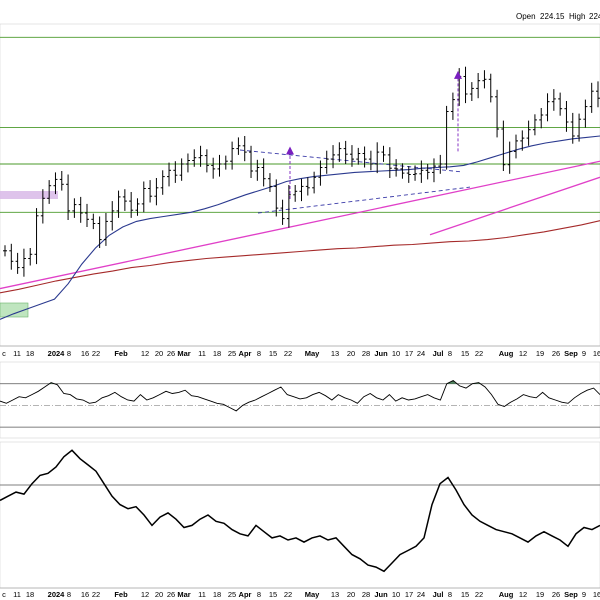  What do you see at coordinates (57, 594) in the screenshot?
I see `x-tick-label: 2024` at bounding box center [57, 594].